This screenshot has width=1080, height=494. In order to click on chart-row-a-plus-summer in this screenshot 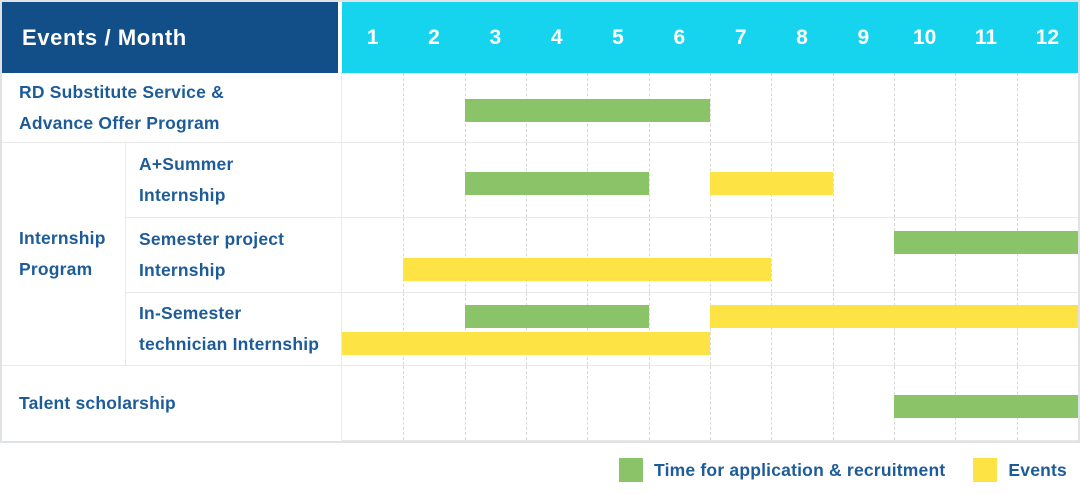, I will do `click(710, 180)`.